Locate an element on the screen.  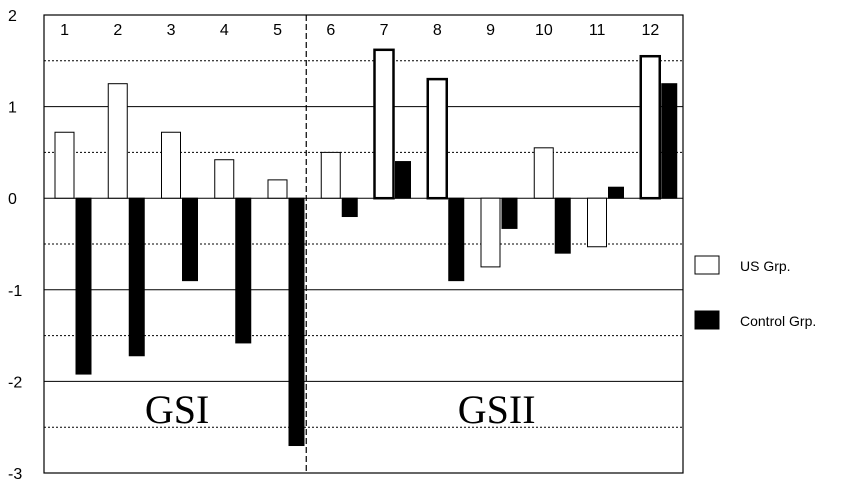
legend-control-swatch is located at coordinates (707, 320).